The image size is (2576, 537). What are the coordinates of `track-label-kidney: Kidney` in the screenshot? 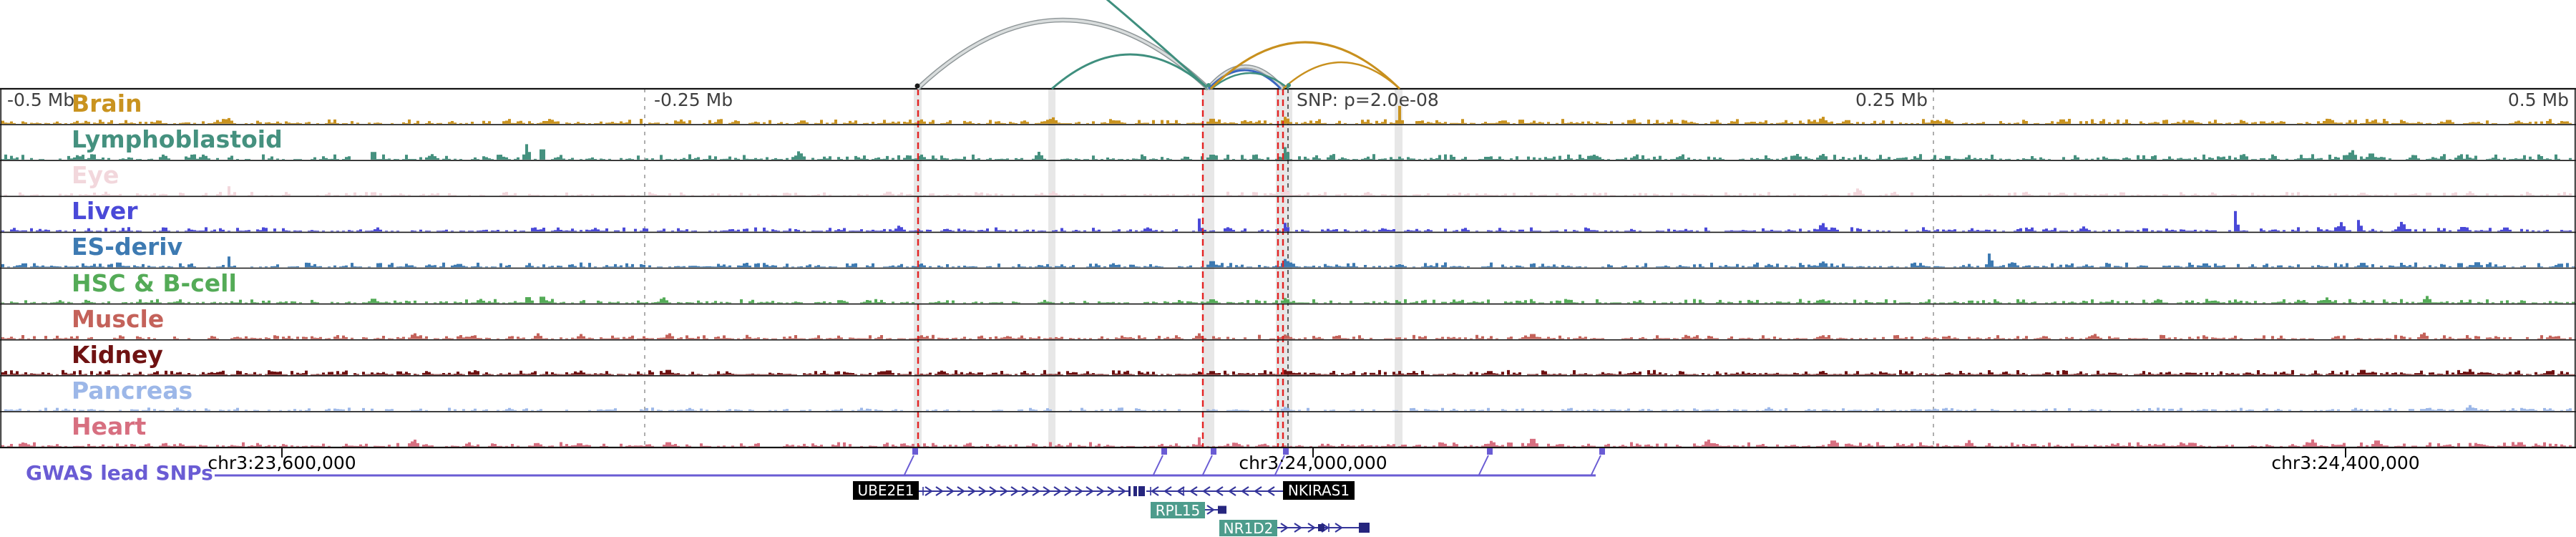 It's located at (117, 354).